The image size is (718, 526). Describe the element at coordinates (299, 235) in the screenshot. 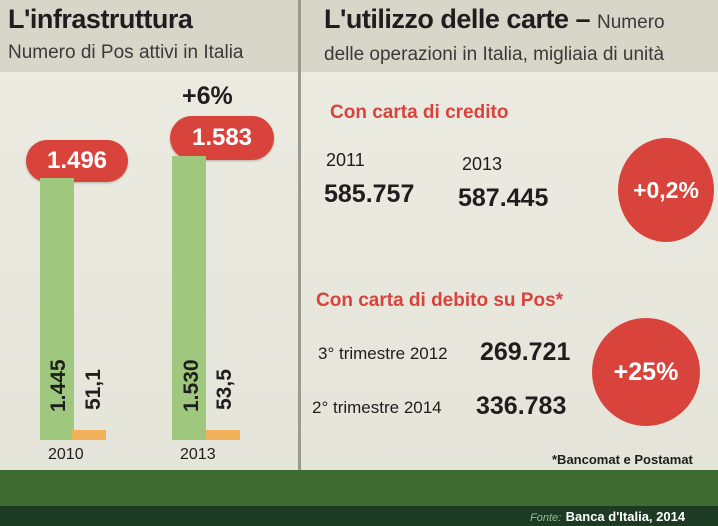

I see `panel-divider` at that location.